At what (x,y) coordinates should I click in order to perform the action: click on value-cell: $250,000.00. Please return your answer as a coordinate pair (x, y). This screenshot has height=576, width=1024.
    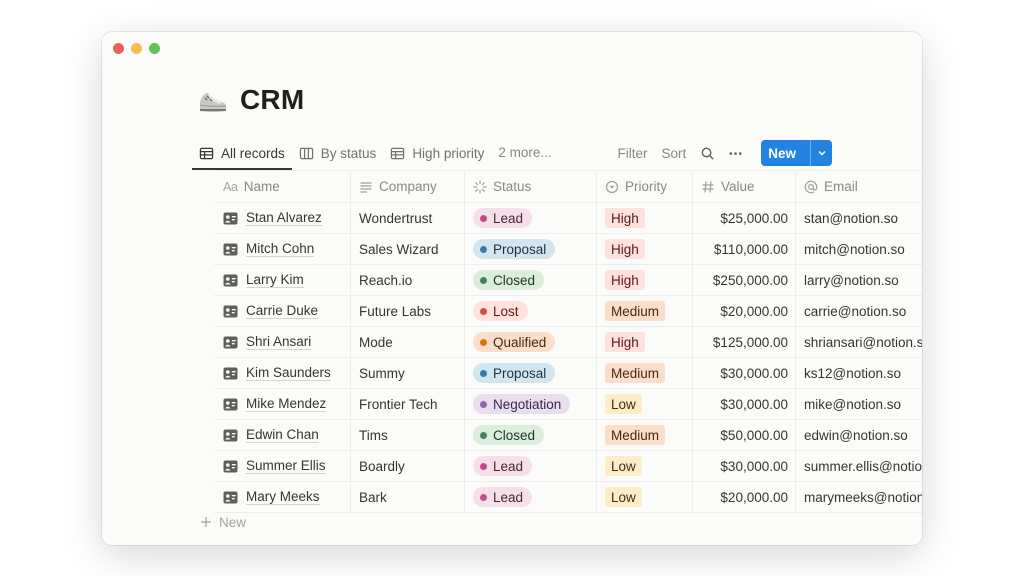
    Looking at the image, I should click on (744, 280).